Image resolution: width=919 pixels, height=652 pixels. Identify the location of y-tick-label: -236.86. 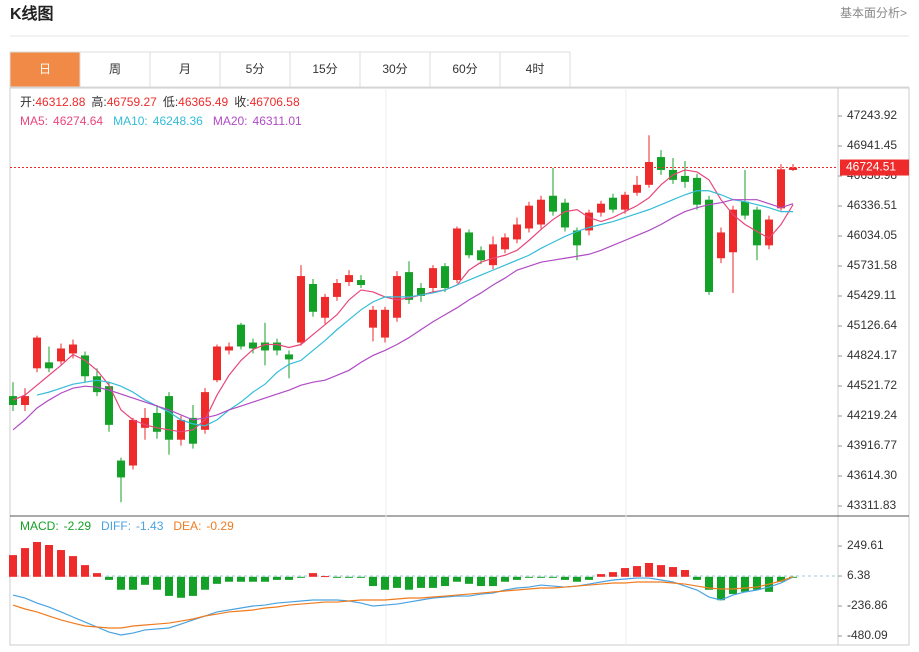
(867, 605).